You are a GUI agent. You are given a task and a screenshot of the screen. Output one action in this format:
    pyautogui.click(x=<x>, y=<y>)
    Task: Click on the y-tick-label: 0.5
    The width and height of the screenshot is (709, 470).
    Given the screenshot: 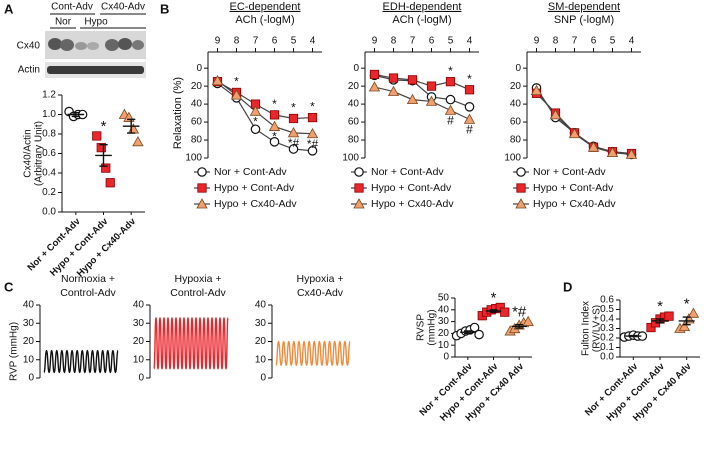 What is the action you would take?
    pyautogui.click(x=607, y=309)
    